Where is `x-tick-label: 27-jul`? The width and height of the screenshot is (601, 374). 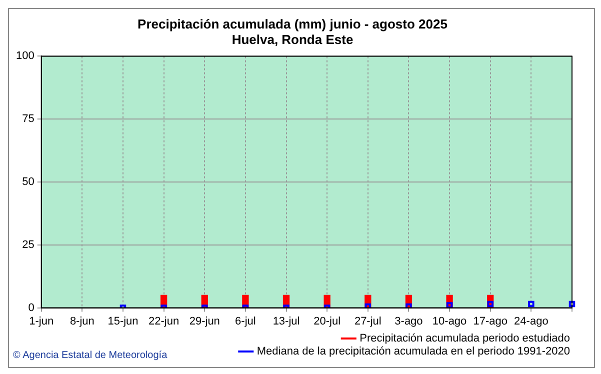 x-tick-label: 27-jul is located at coordinates (368, 321).